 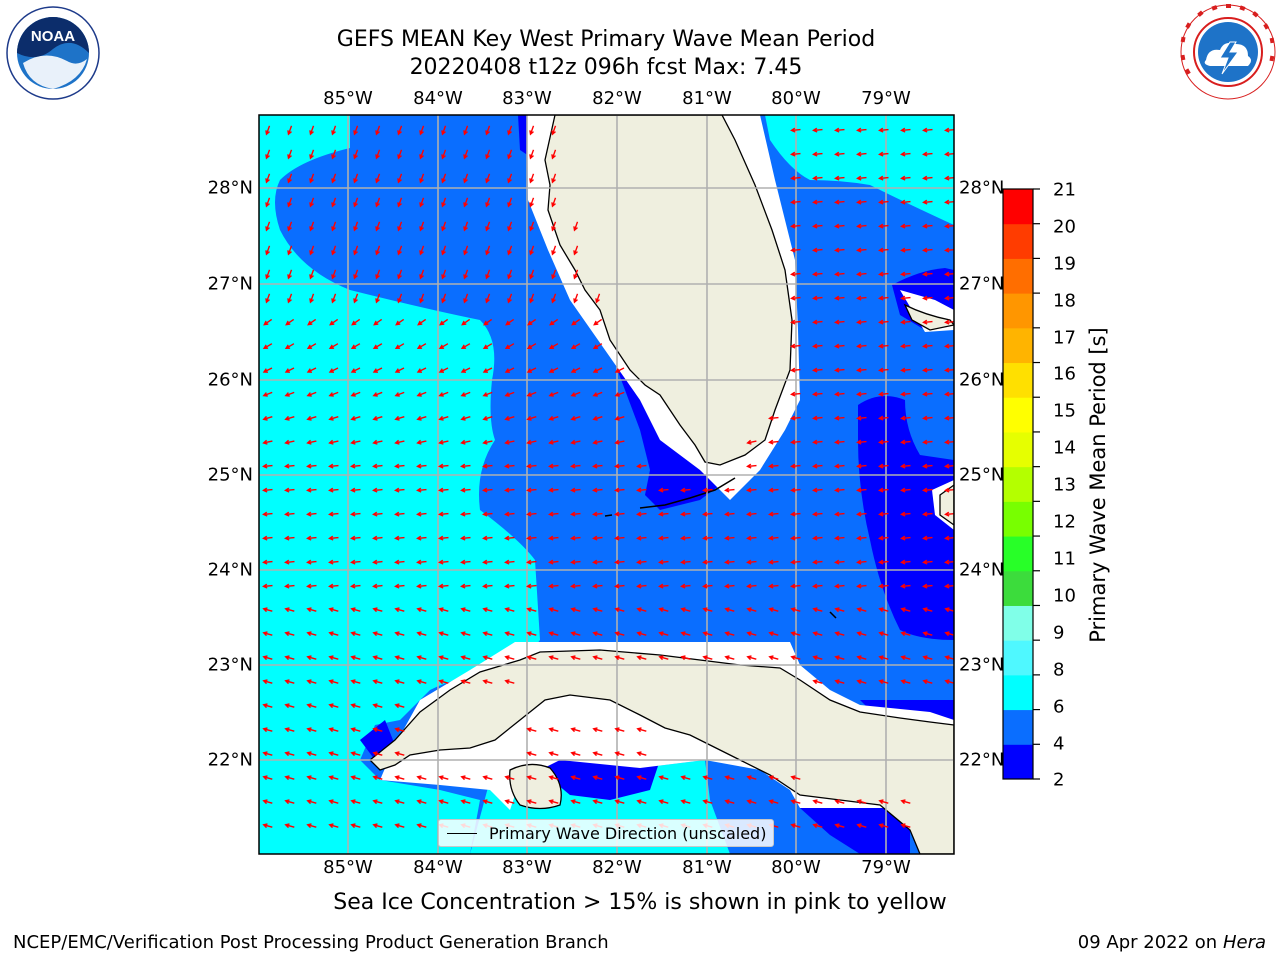 I want to click on lat-tick-right-25n: 25°N, so click(x=982, y=475).